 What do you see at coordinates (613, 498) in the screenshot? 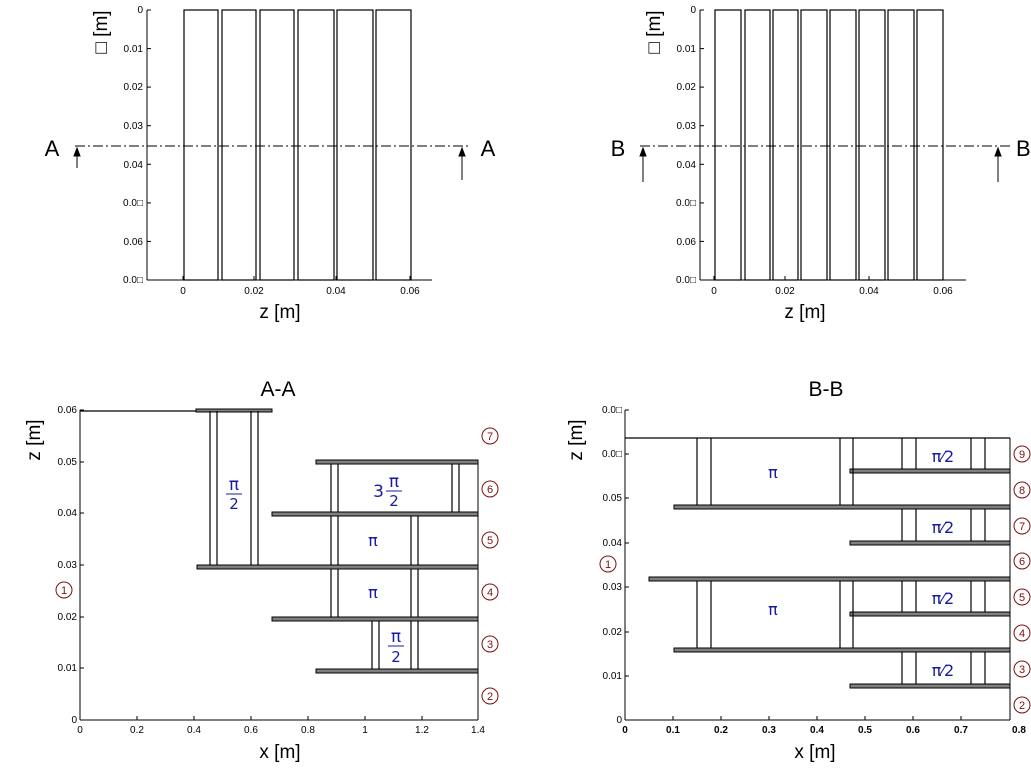
I see `bottom-right-ytick-5: 0.05` at bounding box center [613, 498].